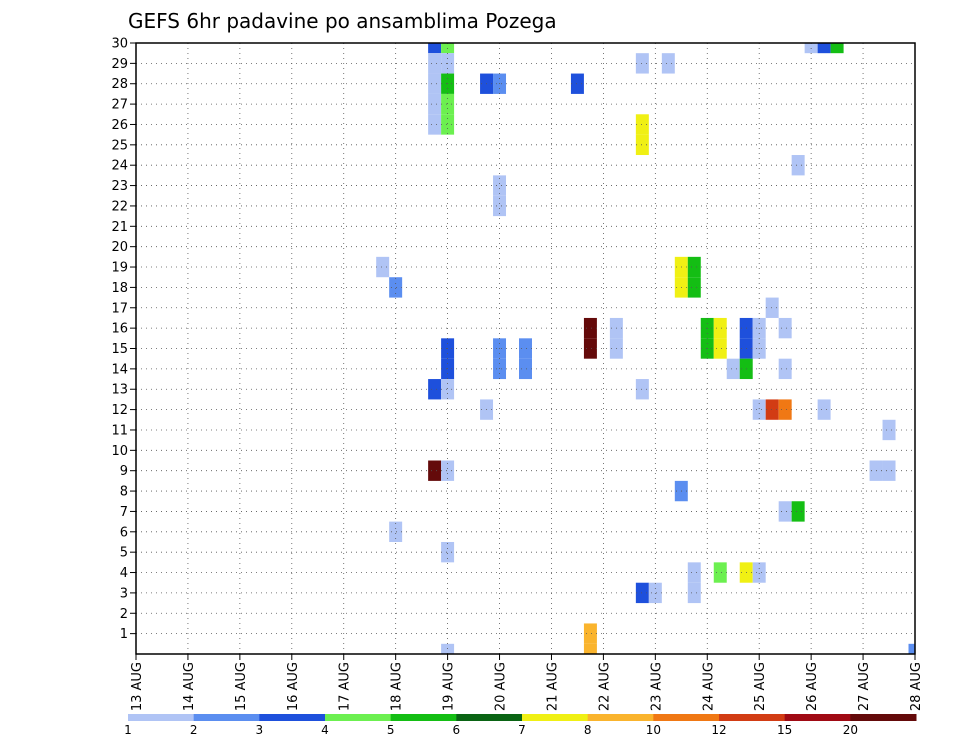 The width and height of the screenshot is (960, 742). Describe the element at coordinates (119, 145) in the screenshot. I see `y-tick-label: 25` at that location.